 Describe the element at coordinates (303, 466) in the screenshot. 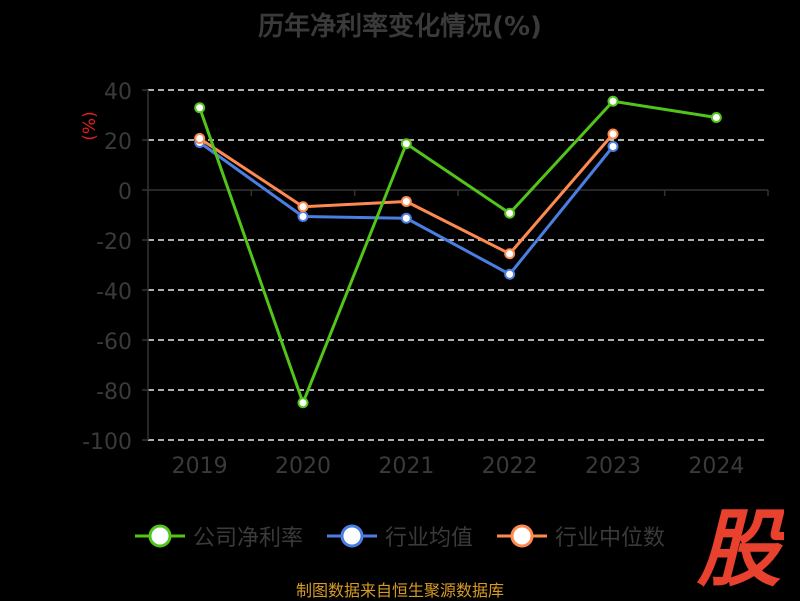

I see `x-tick-label: 2020` at that location.